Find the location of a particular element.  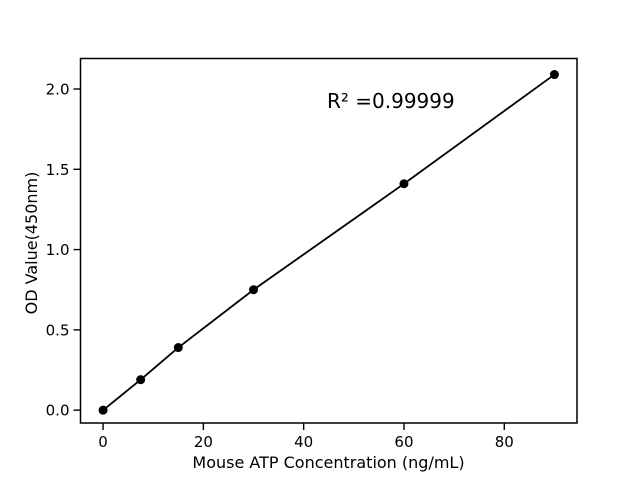

y-tick-label: 1.0 is located at coordinates (58, 250).